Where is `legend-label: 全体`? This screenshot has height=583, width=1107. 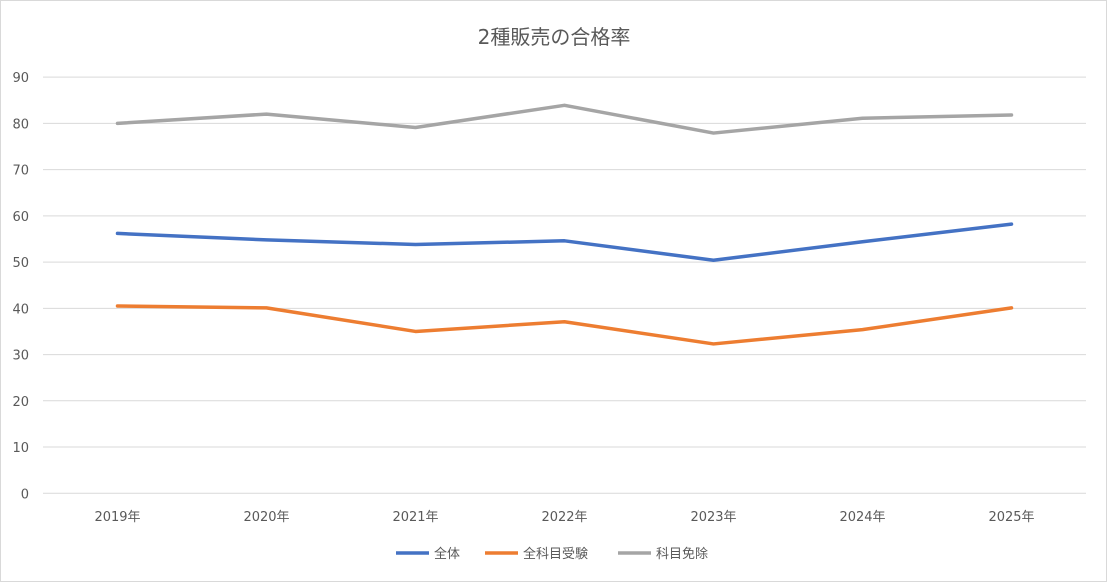 legend-label: 全体 is located at coordinates (447, 554).